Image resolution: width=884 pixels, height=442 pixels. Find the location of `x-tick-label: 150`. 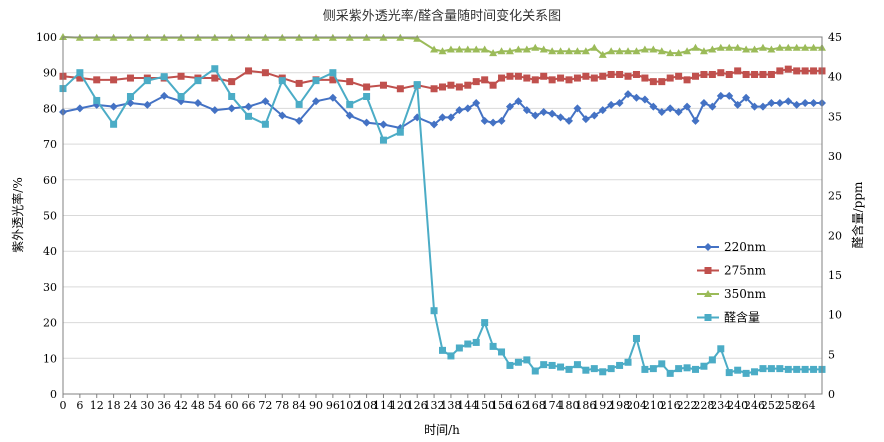

x-tick-label: 150 is located at coordinates (484, 405).